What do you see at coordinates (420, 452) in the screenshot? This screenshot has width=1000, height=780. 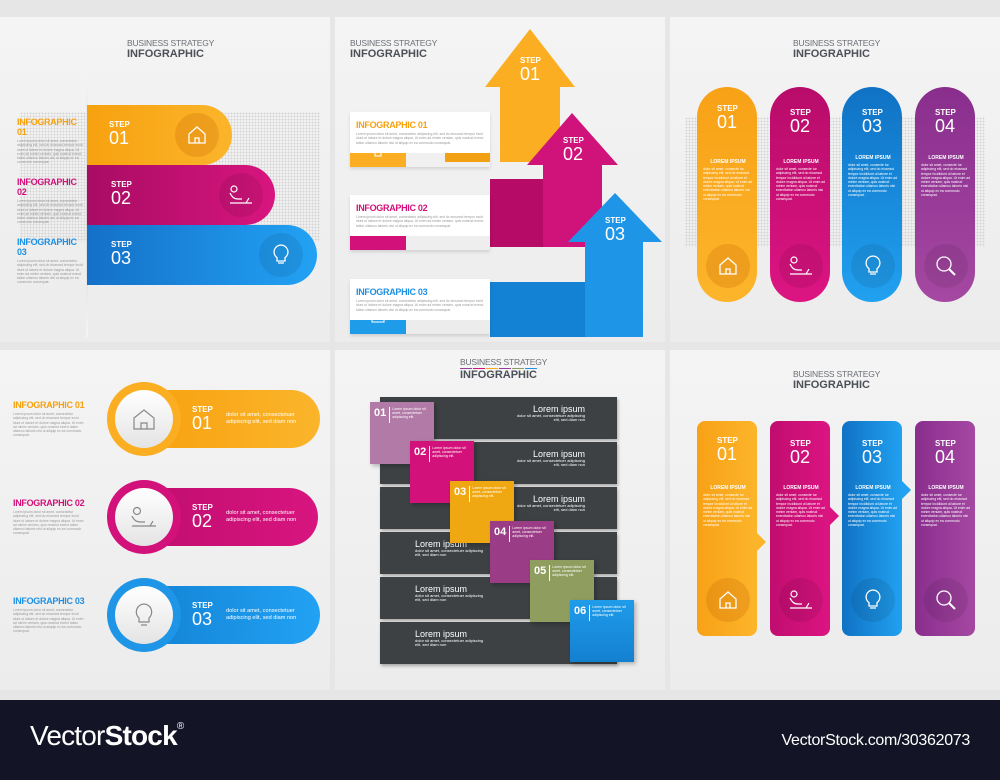 I see `card-number: 02` at bounding box center [420, 452].